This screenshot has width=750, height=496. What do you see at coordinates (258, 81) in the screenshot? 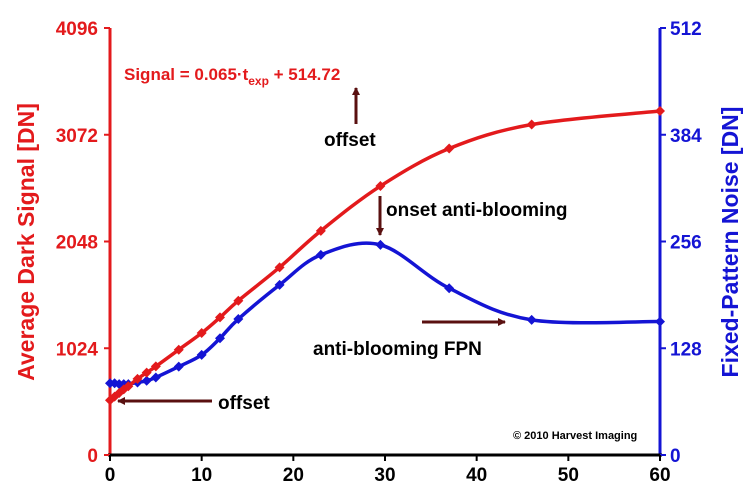
I see `equation-subscript: exp` at bounding box center [258, 81].